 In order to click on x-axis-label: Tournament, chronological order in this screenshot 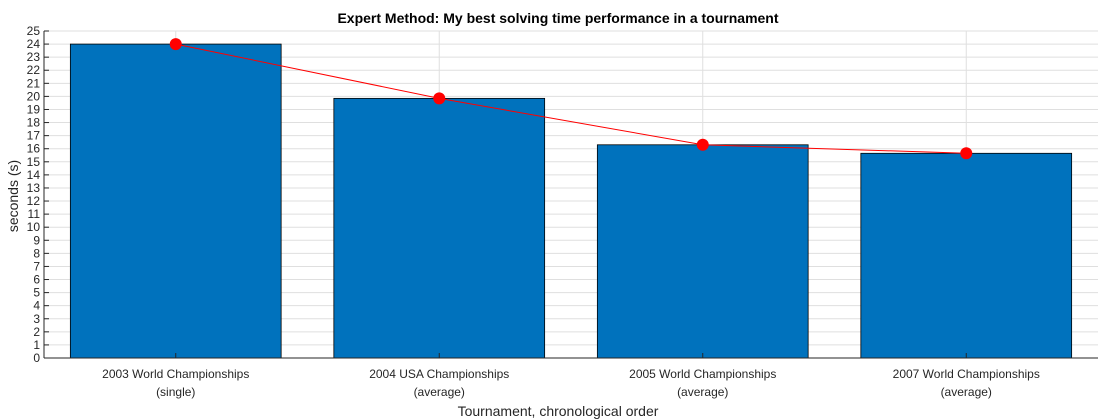, I will do `click(558, 411)`.